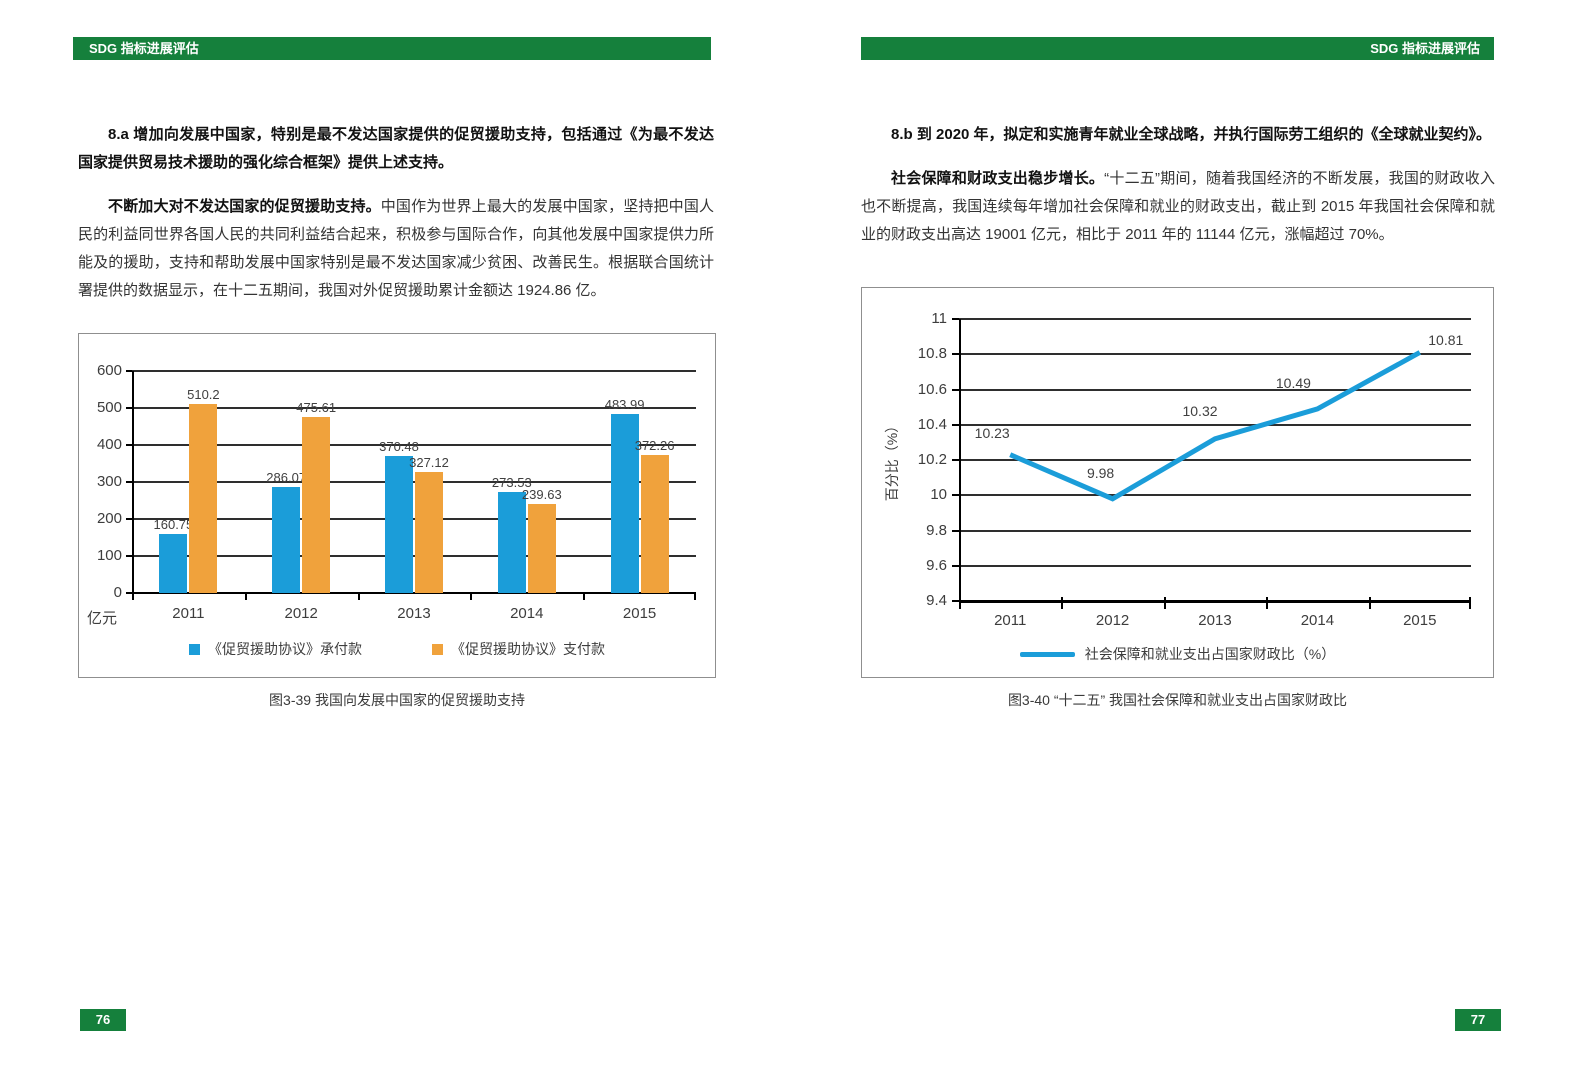 Image resolution: width=1587 pixels, height=1077 pixels. What do you see at coordinates (1177, 48) in the screenshot?
I see `page-header-right: SDG 指标进展评估` at bounding box center [1177, 48].